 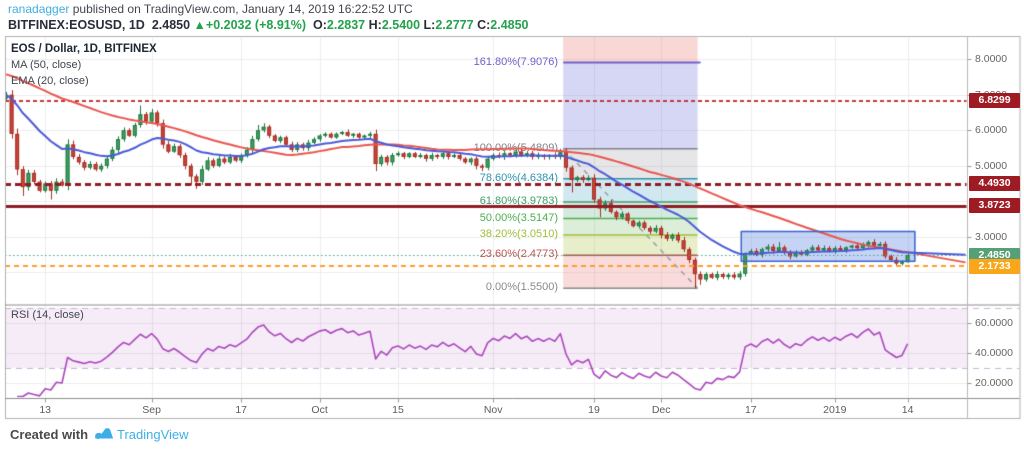 I want to click on author-link: ranadagger, so click(x=39, y=9).